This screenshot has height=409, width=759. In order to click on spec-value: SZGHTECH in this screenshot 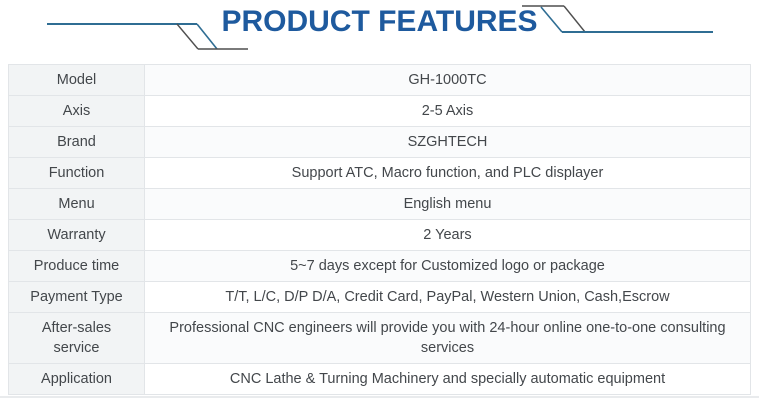, I will do `click(447, 142)`.